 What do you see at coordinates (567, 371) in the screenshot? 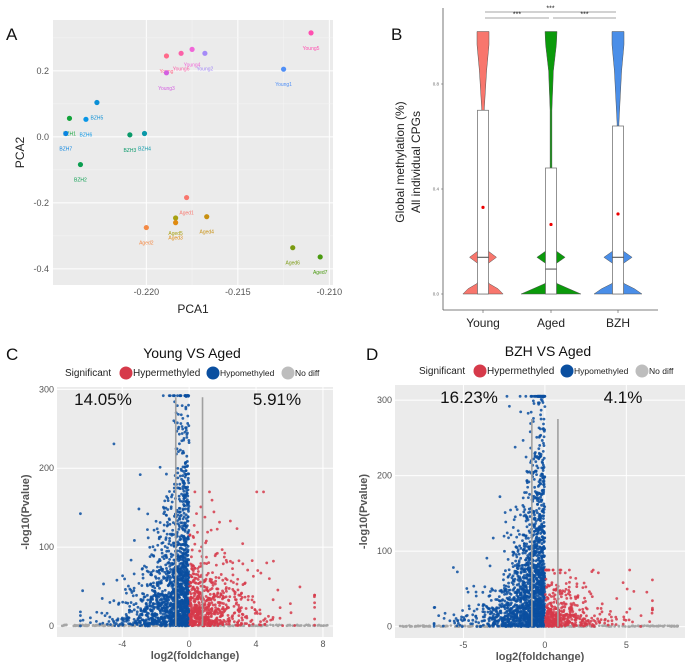
I see `legend-swatch` at bounding box center [567, 371].